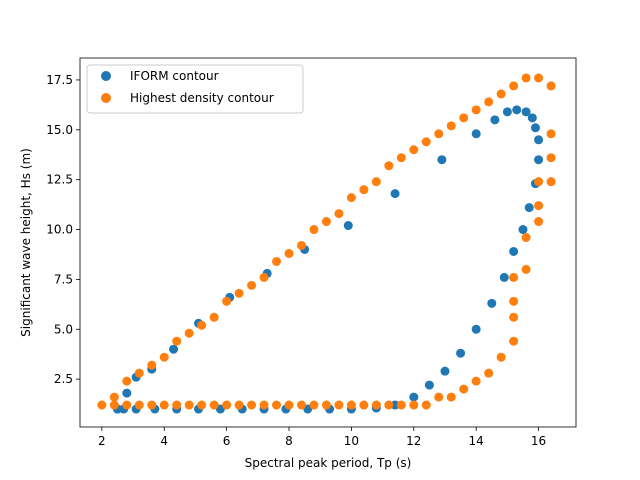 The height and width of the screenshot is (480, 640). What do you see at coordinates (106, 98) in the screenshot?
I see `legend-marker-highest-density` at bounding box center [106, 98].